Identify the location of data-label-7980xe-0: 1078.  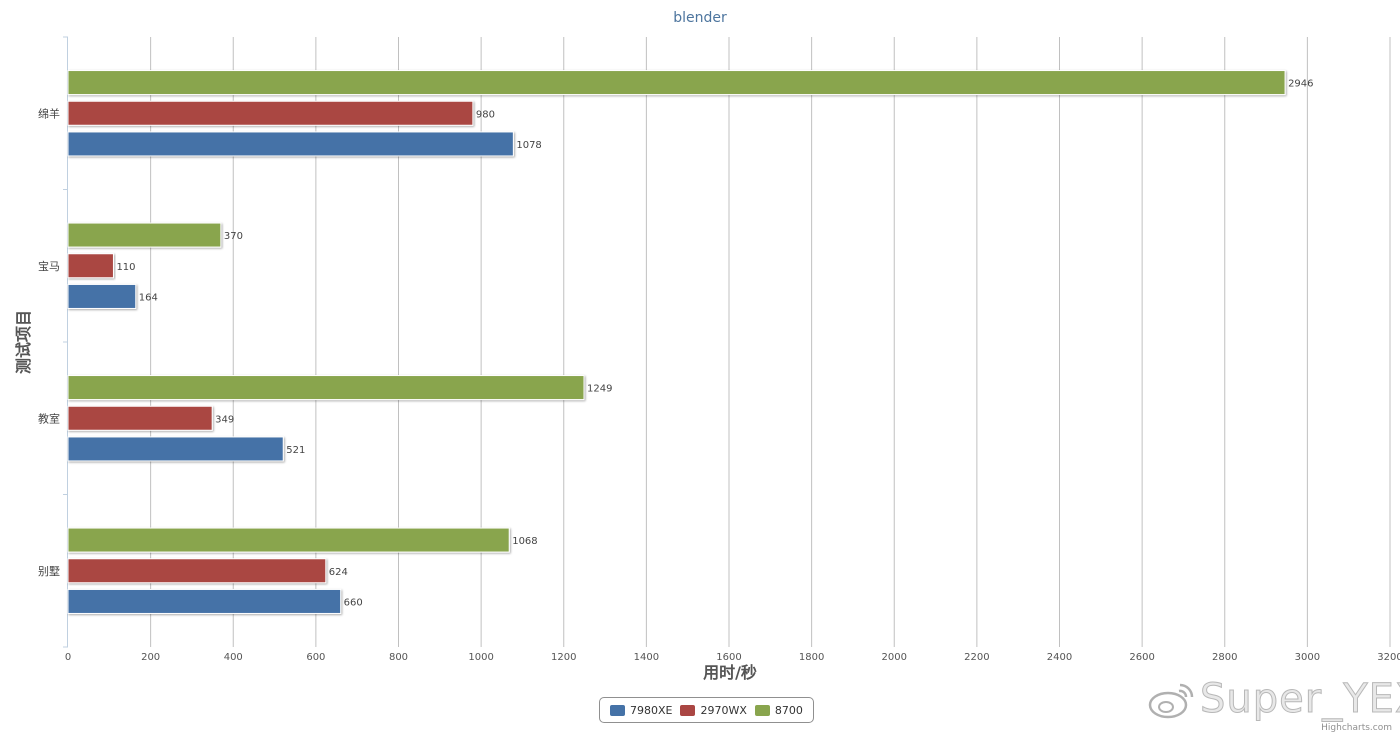
(528, 145).